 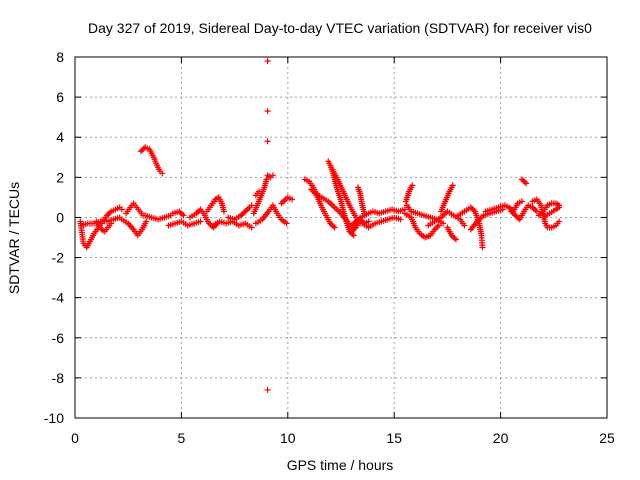 I want to click on y-tick-label: -10, so click(x=54, y=418).